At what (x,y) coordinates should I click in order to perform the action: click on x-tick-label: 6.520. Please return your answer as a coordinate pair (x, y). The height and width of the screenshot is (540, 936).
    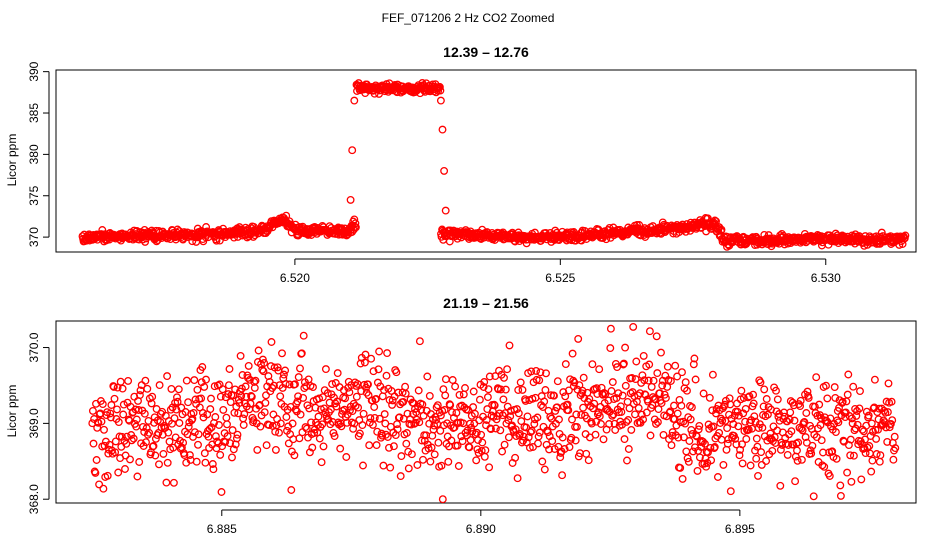
    Looking at the image, I should click on (295, 278).